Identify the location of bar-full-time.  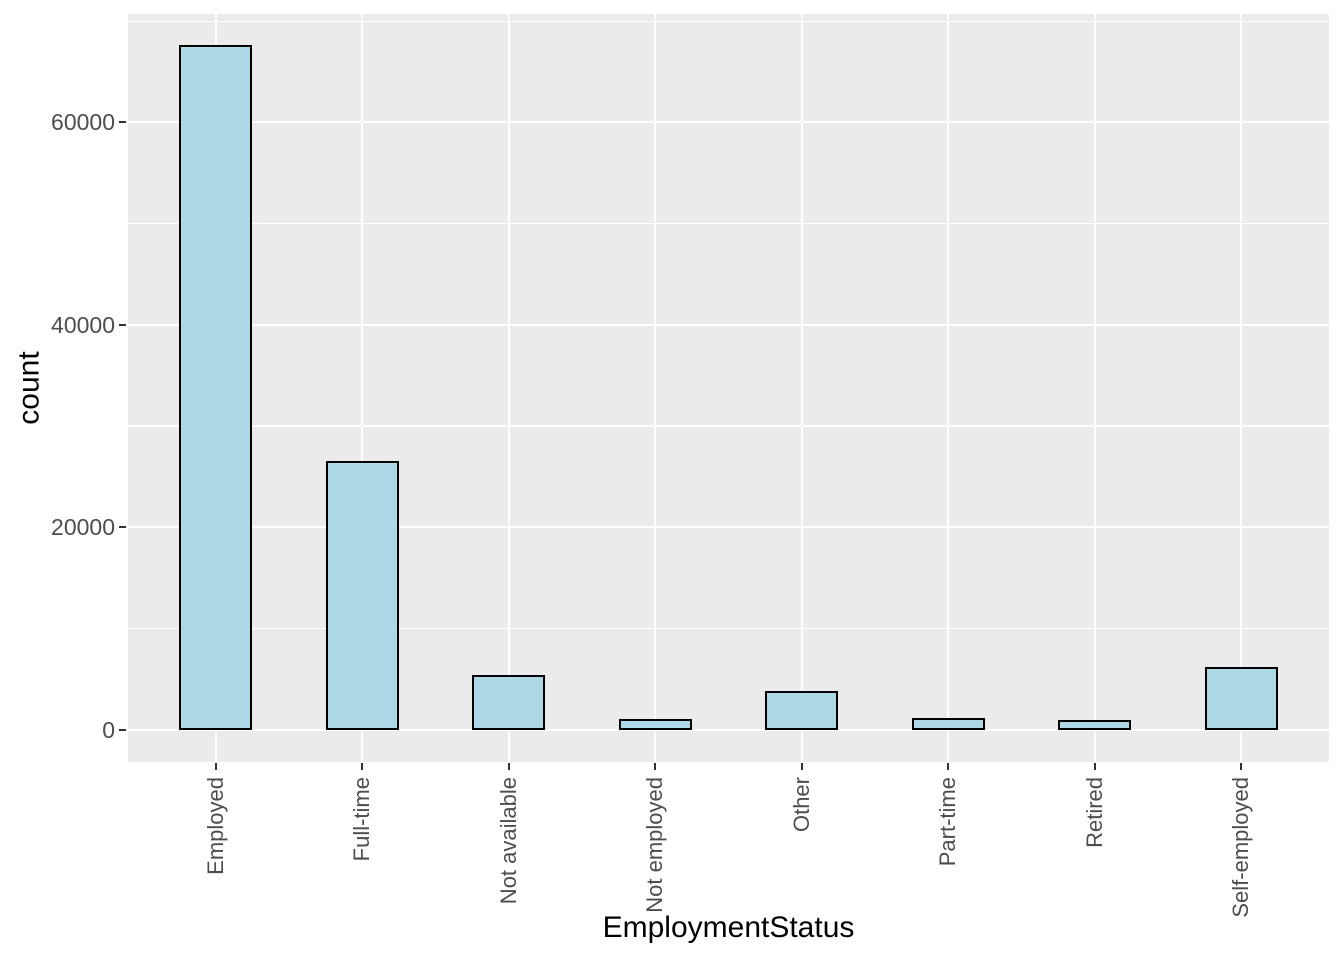
(362, 596).